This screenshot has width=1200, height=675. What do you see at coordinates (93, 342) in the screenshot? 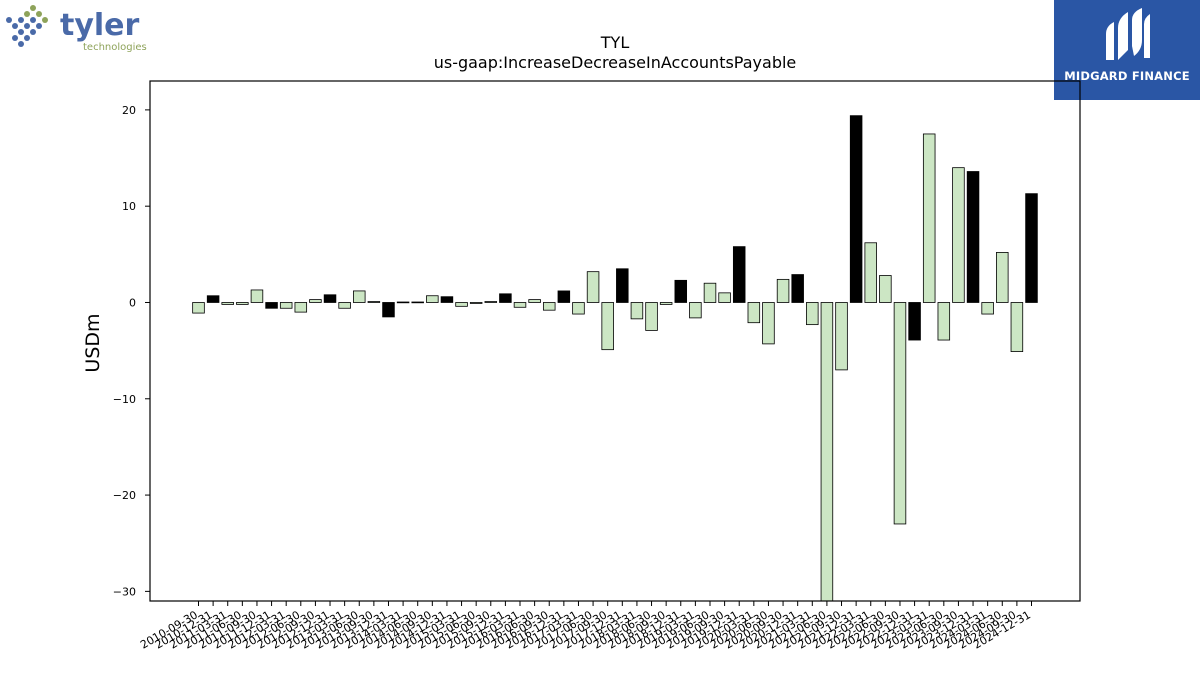
I see `y-axis-label: USDm` at bounding box center [93, 342].